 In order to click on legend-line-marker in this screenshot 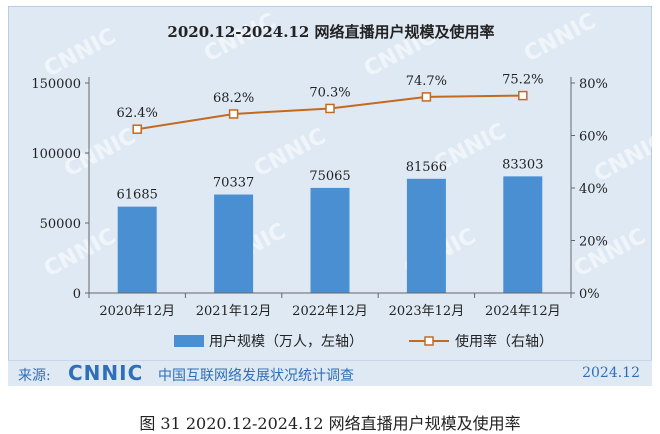, I will do `click(429, 341)`.